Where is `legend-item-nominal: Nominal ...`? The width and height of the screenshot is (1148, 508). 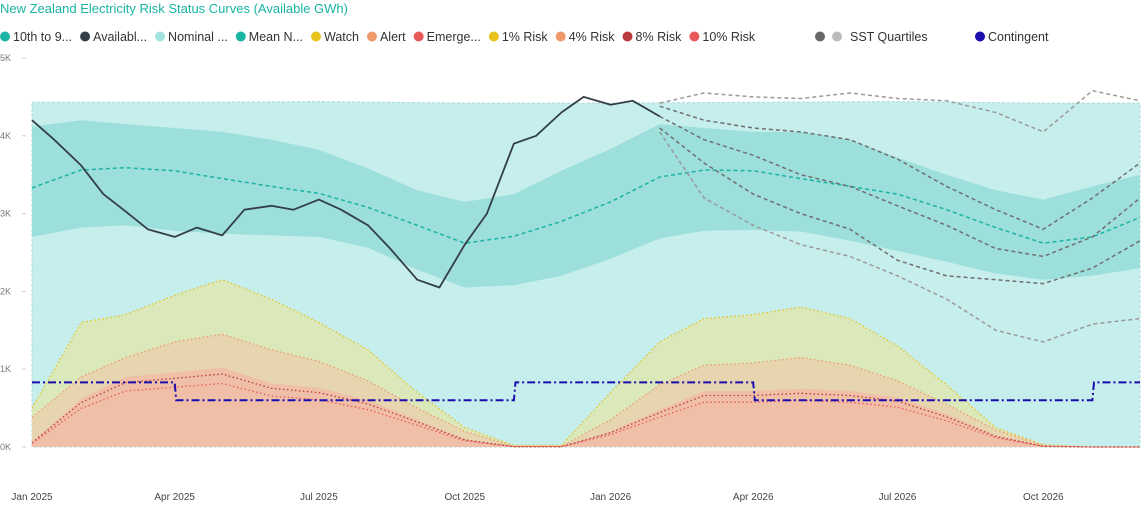
legend-item-nominal: Nominal ... is located at coordinates (191, 37).